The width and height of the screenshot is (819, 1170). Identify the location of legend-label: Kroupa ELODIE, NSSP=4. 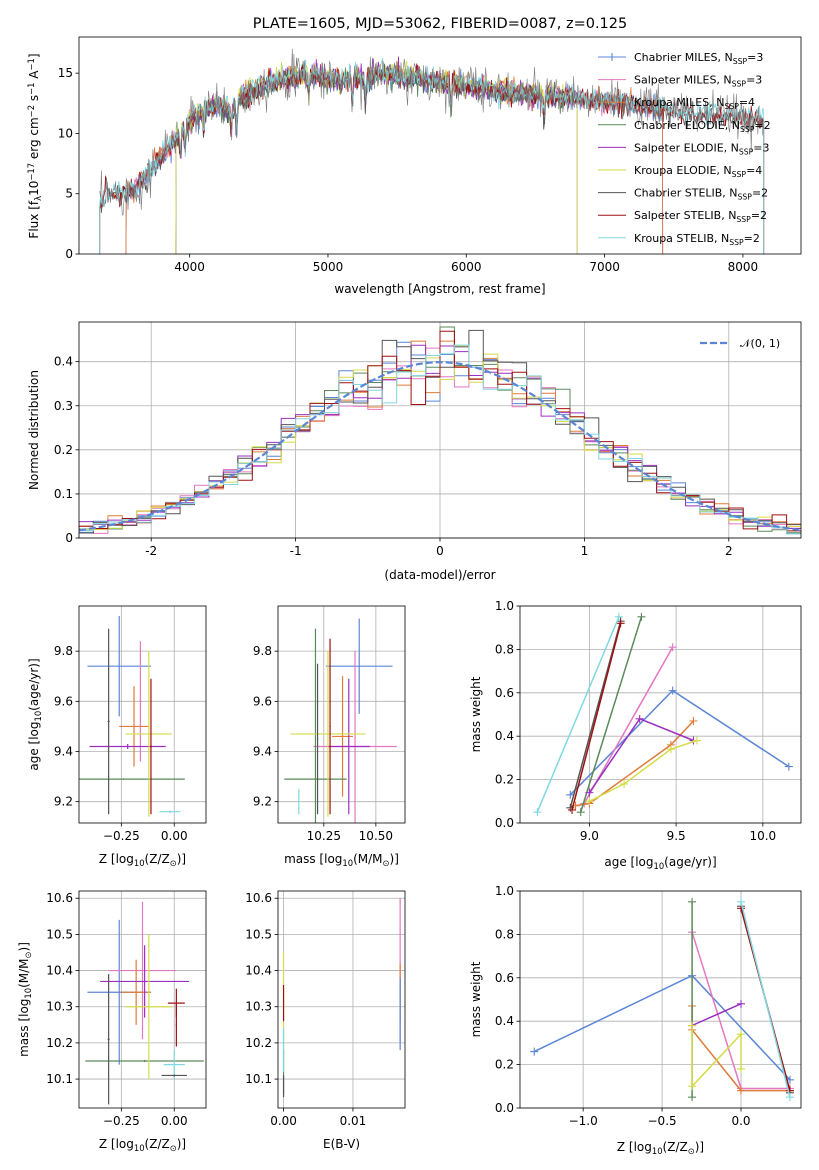
(698, 171).